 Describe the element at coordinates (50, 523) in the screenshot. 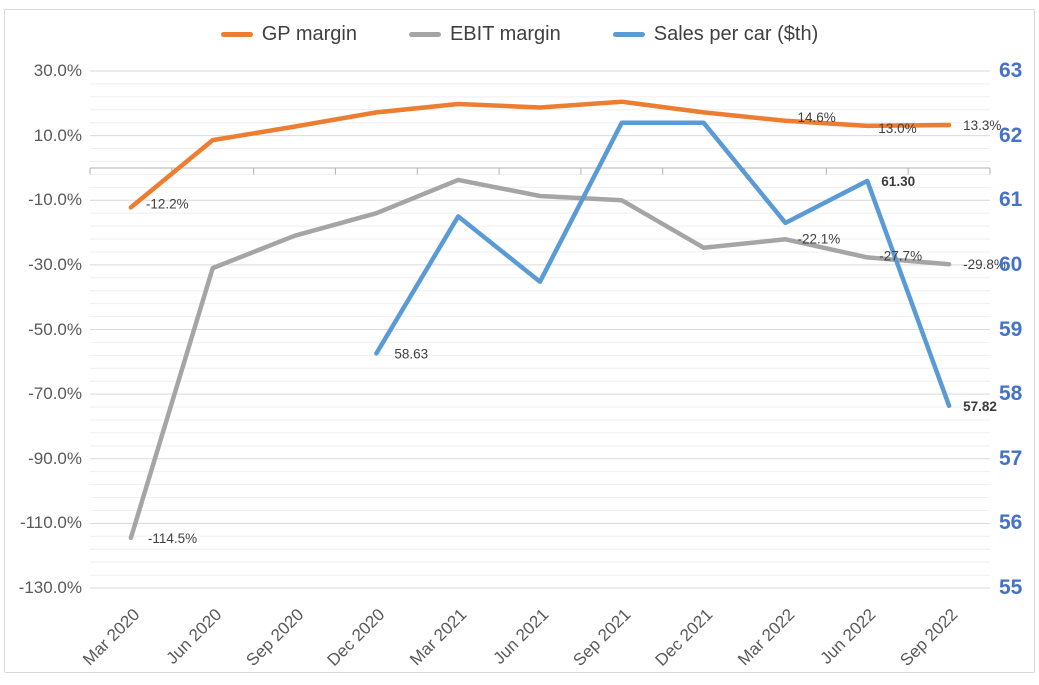

I see `left-axis-tick-label: -110.0%` at that location.